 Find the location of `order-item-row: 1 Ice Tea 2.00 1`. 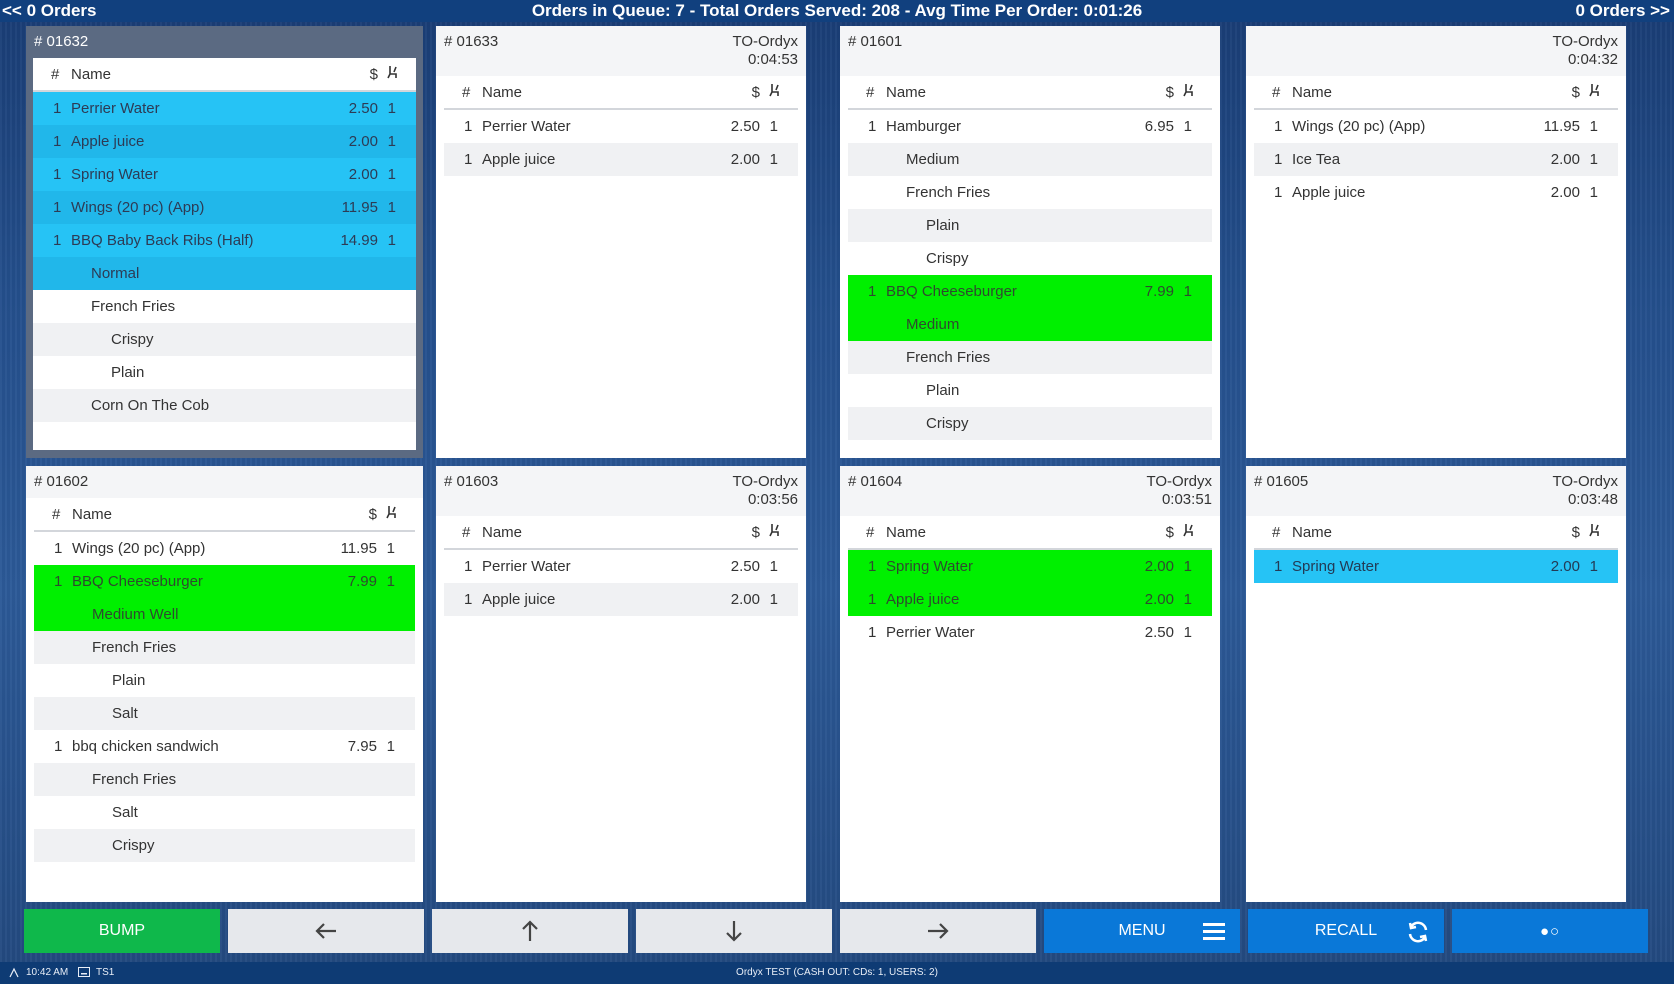

order-item-row: 1 Ice Tea 2.00 1 is located at coordinates (1436, 159).